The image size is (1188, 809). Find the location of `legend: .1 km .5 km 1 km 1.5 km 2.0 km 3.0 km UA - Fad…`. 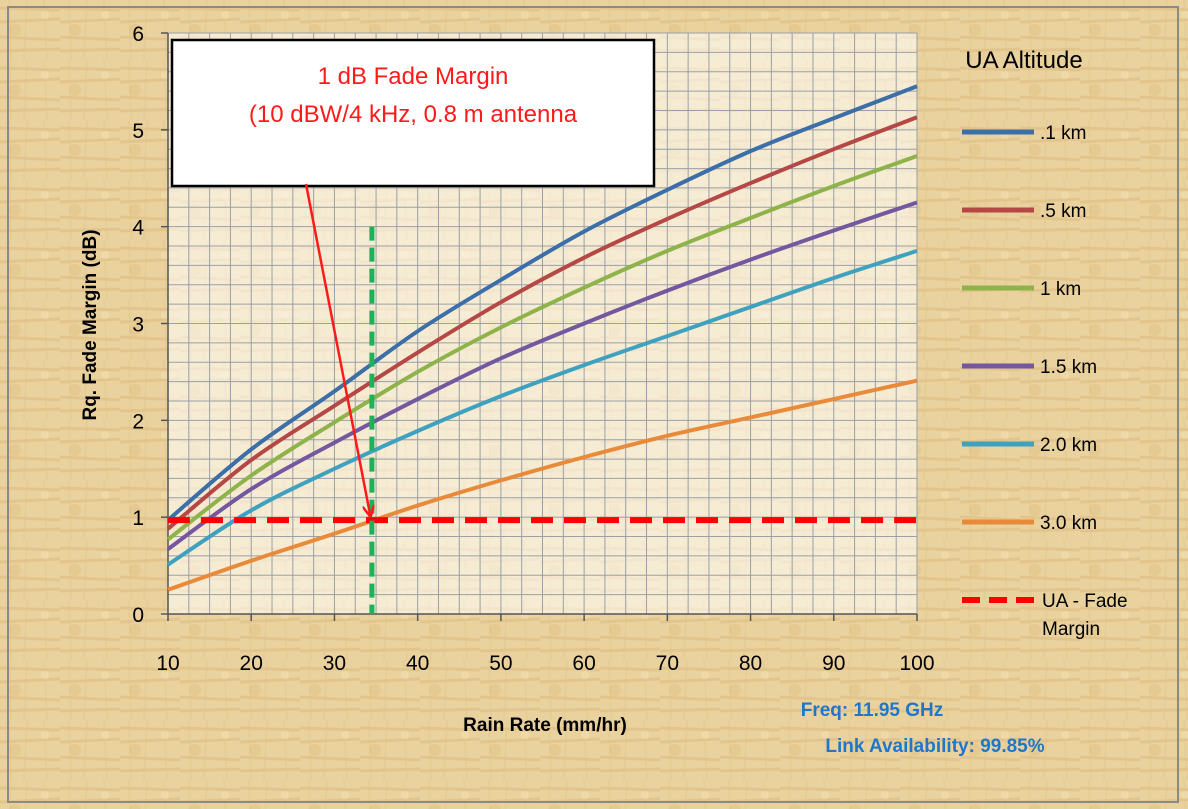

legend: .1 km .5 km 1 km 1.5 km 2.0 km 3.0 km UA - Fad… is located at coordinates (1045, 381).